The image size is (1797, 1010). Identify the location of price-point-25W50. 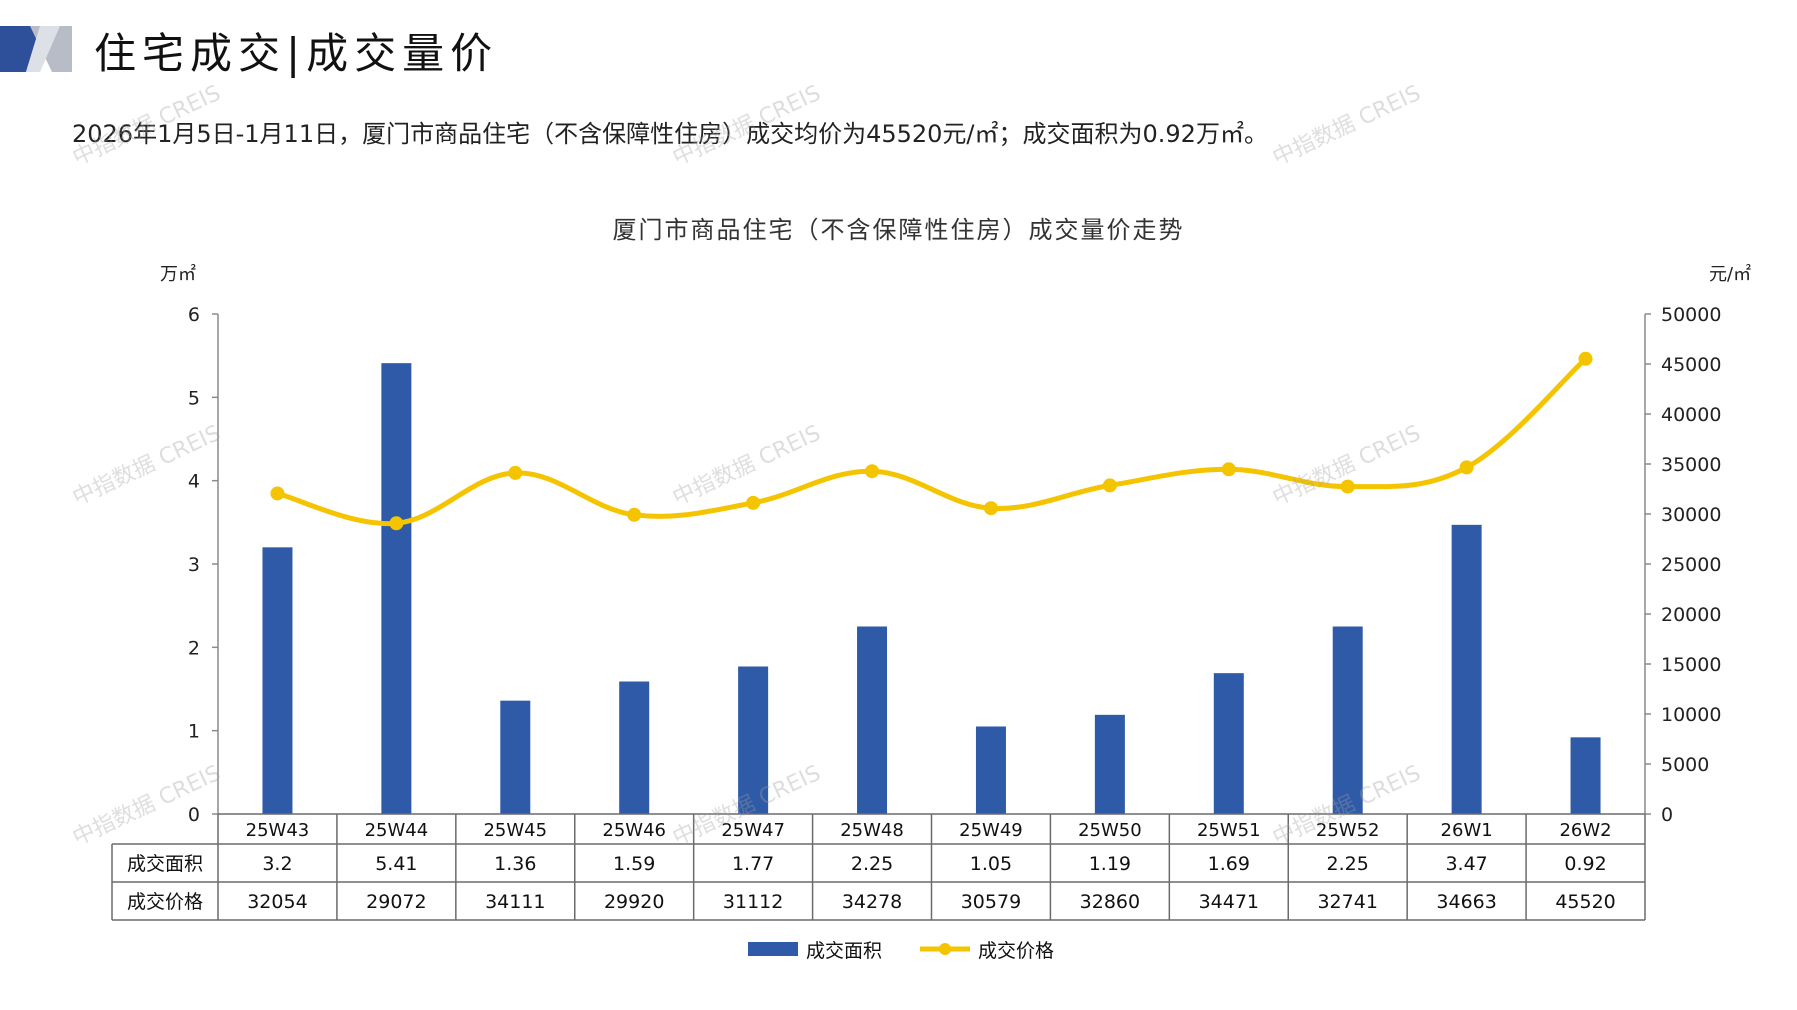
(1109, 485).